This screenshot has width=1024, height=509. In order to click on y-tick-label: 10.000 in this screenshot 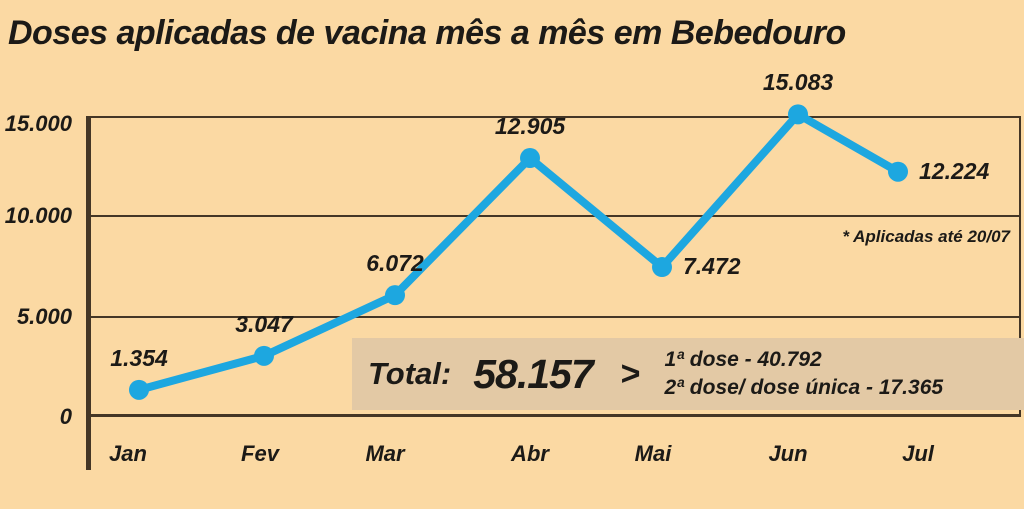, I will do `click(38, 216)`.